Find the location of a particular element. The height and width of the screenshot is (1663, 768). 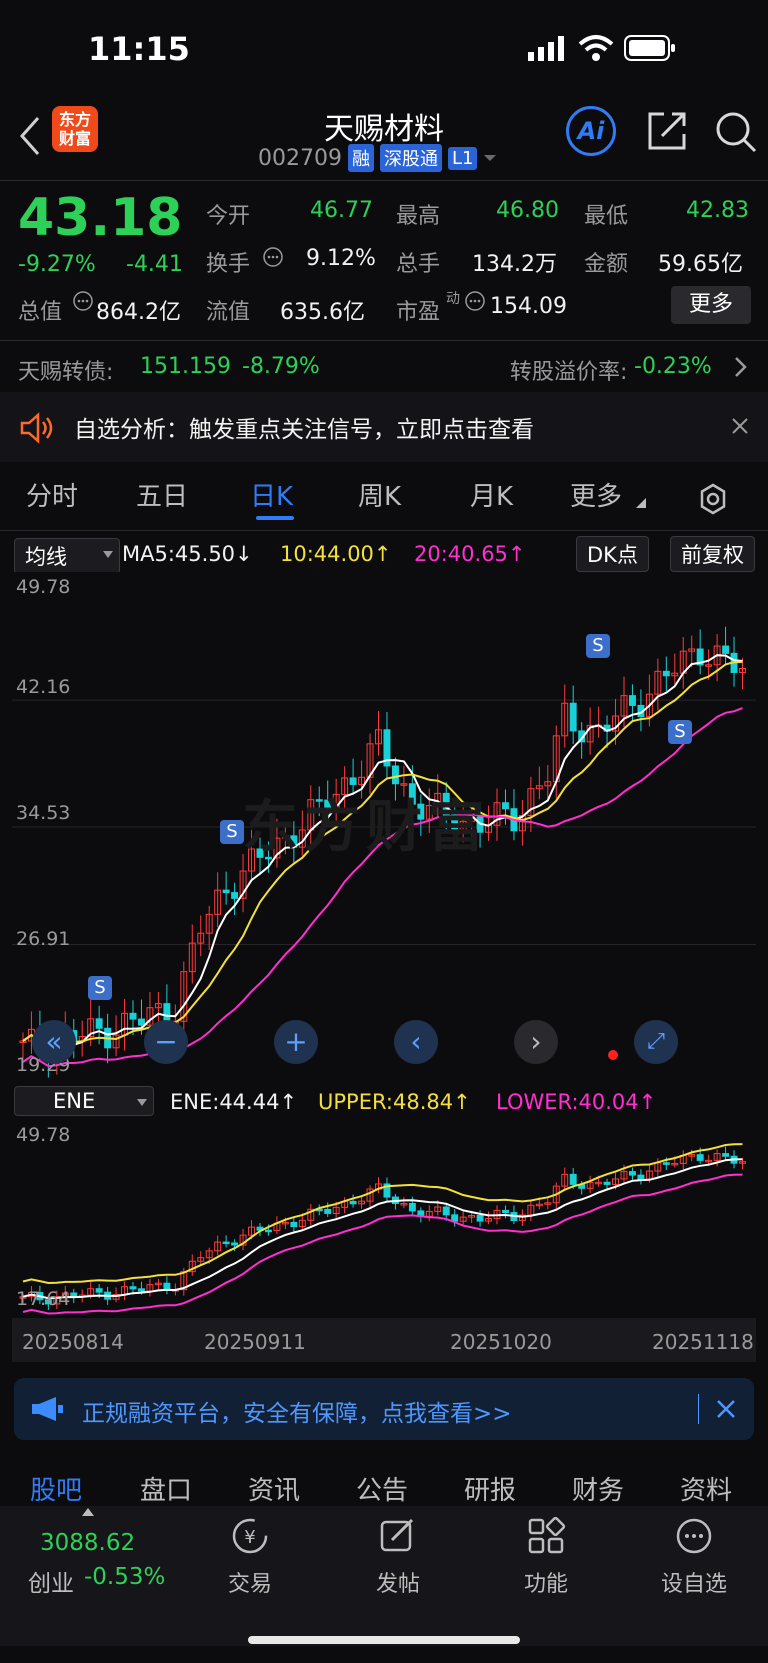

dk-point-button: DK点 is located at coordinates (612, 554).